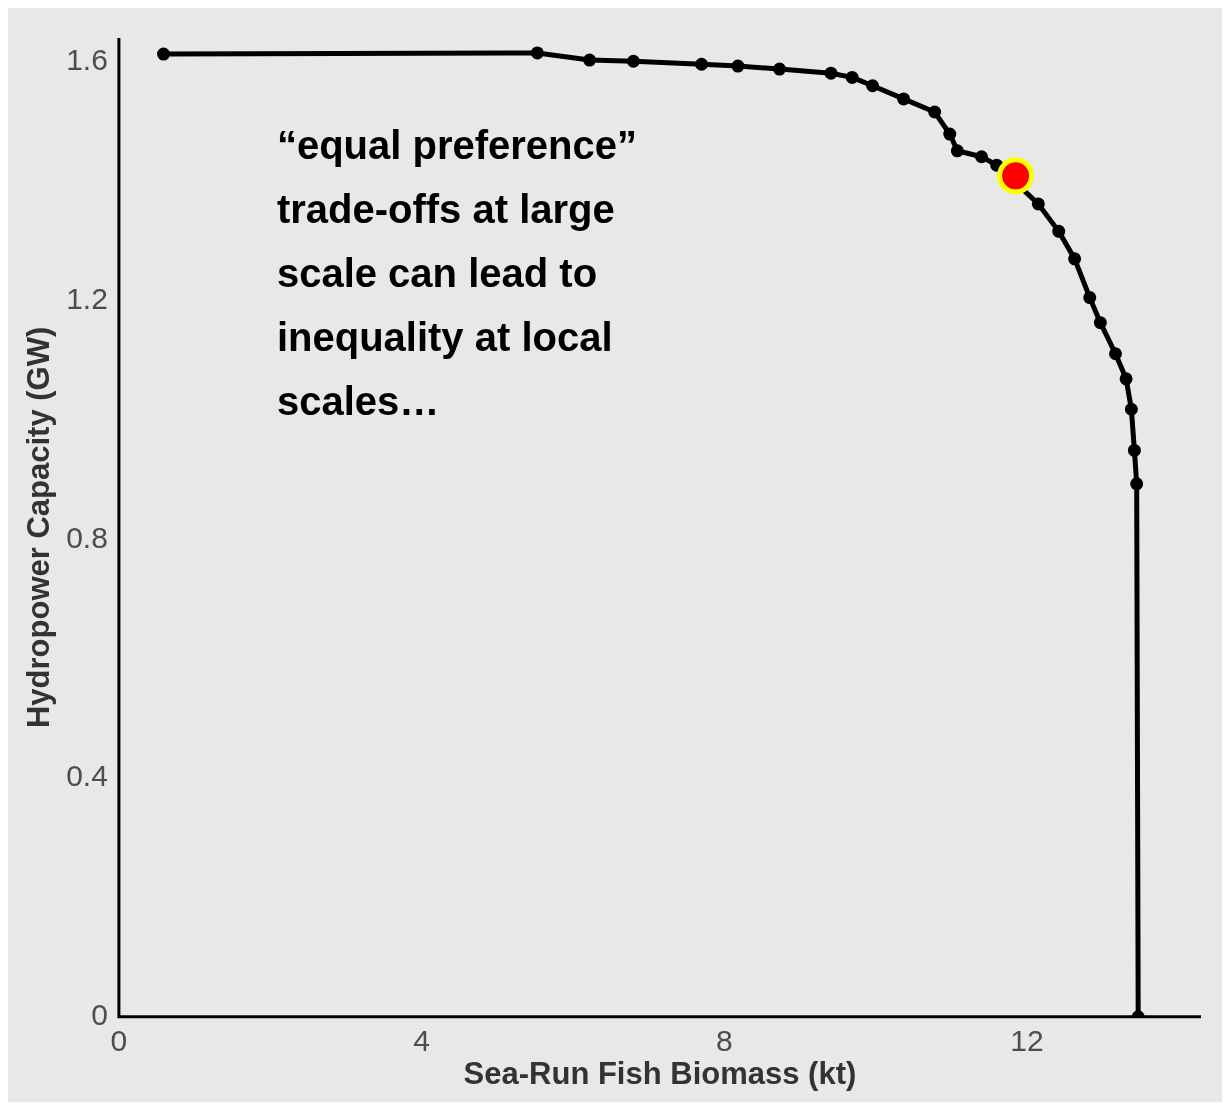  I want to click on x-axis-title: Sea-Run Fish Biomass (kt), so click(660, 1073).